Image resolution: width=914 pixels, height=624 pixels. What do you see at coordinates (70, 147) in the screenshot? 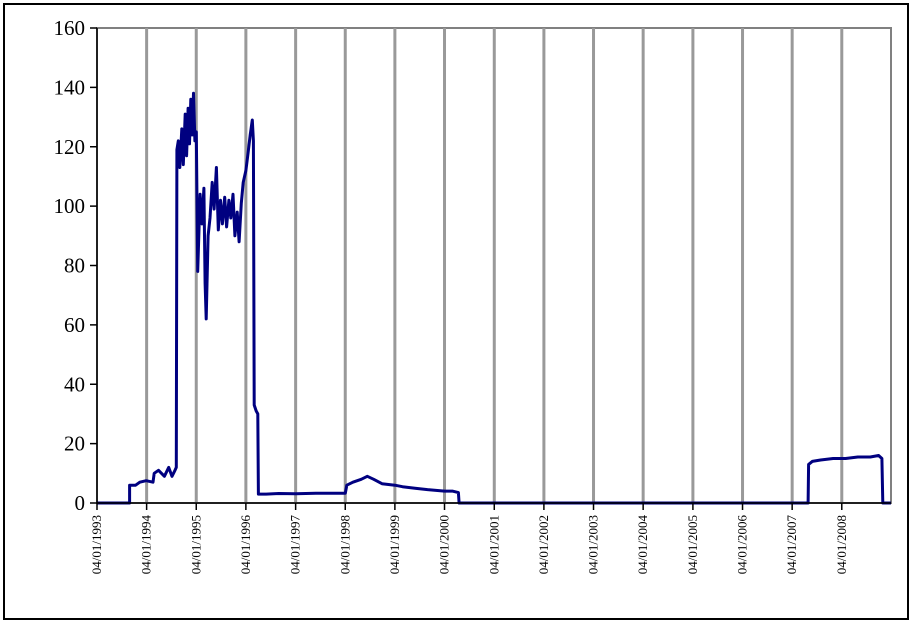
I see `y-tick-label: 120` at bounding box center [70, 147].